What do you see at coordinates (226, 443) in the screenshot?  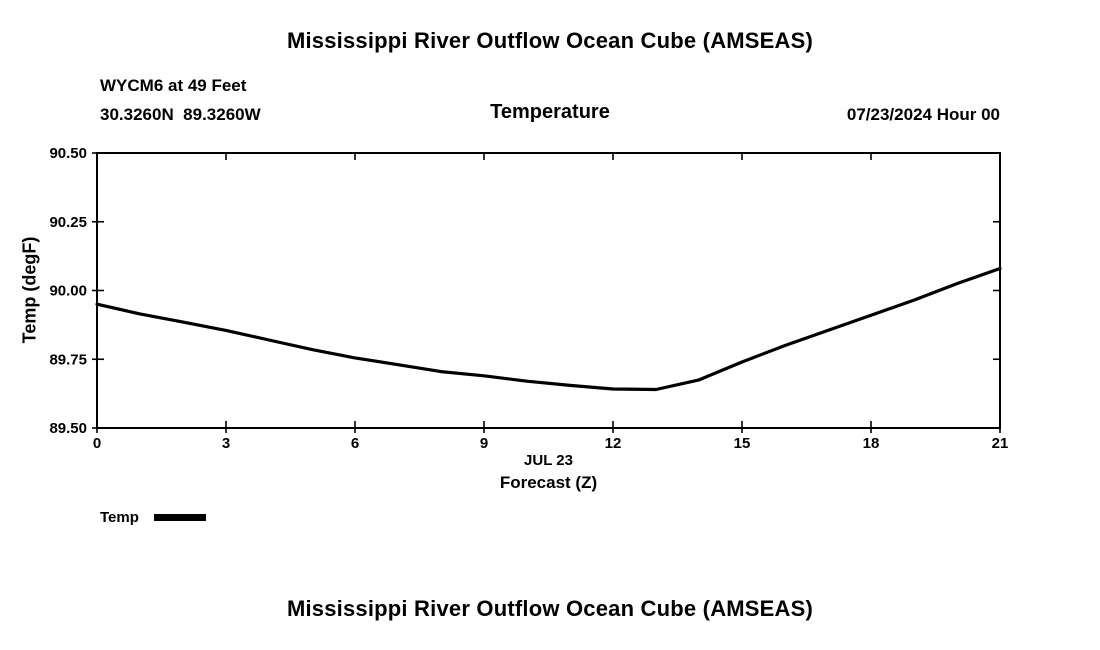 I see `x-tick-label: 3` at bounding box center [226, 443].